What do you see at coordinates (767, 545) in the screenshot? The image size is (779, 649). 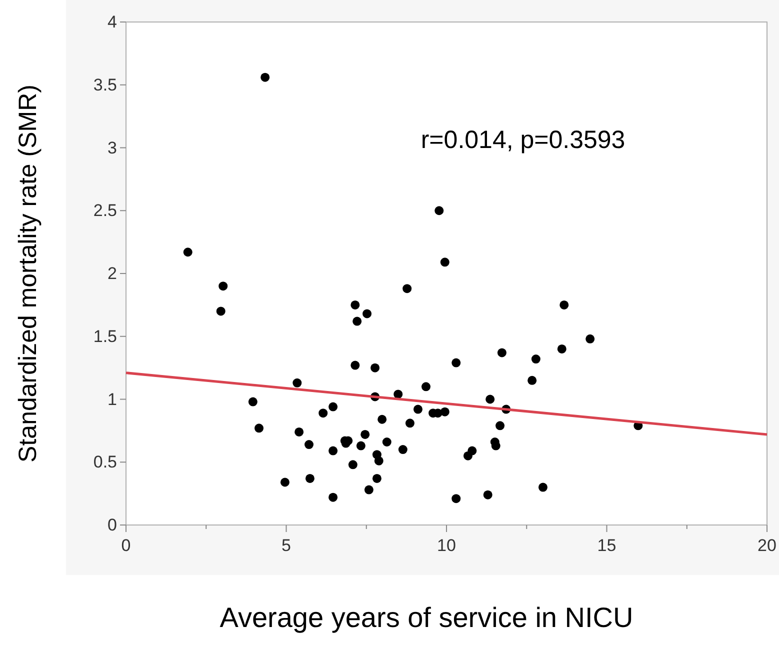 I see `x-tick-label: 20` at bounding box center [767, 545].